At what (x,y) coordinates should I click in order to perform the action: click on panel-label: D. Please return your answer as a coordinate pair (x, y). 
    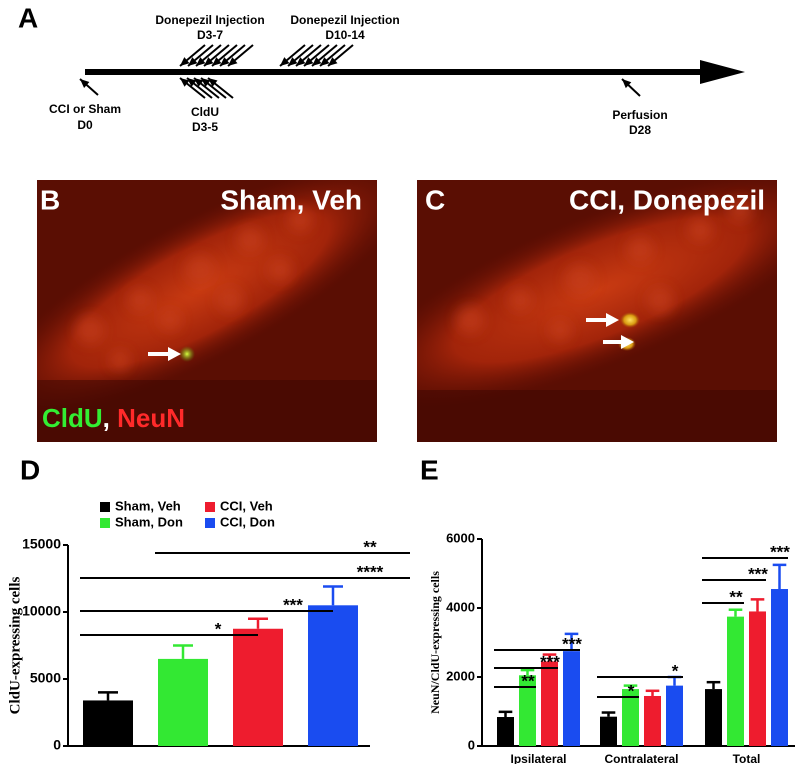
    Looking at the image, I should click on (30, 469).